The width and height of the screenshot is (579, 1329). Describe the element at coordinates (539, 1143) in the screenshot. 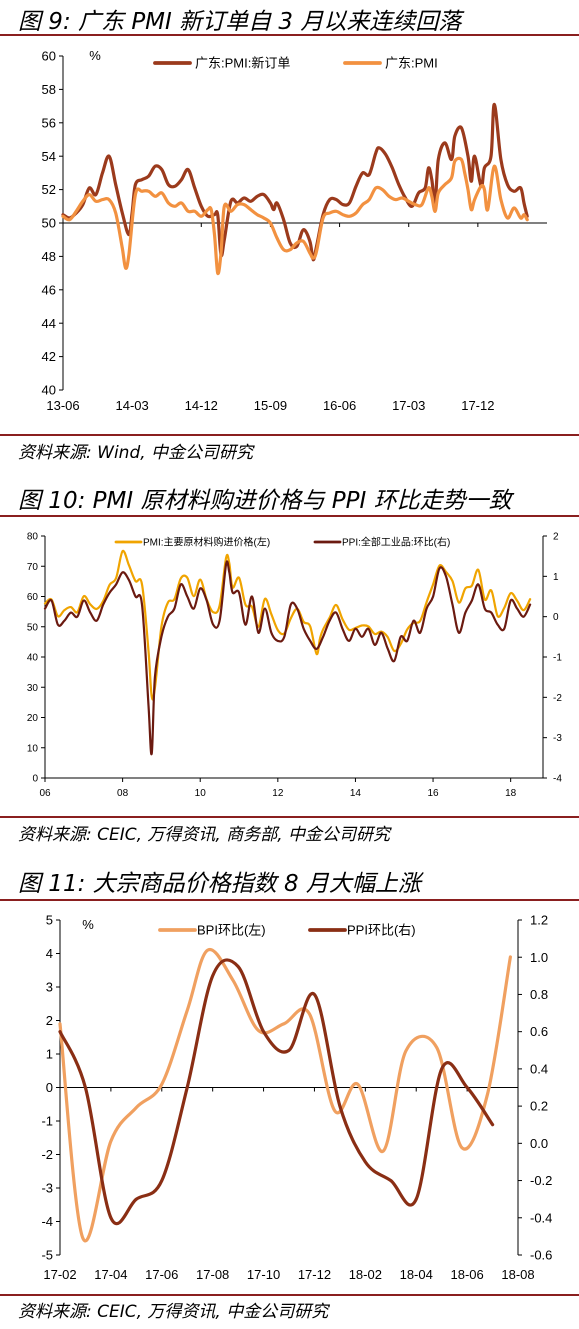

I see `y-tick-label-right: 0.0` at that location.